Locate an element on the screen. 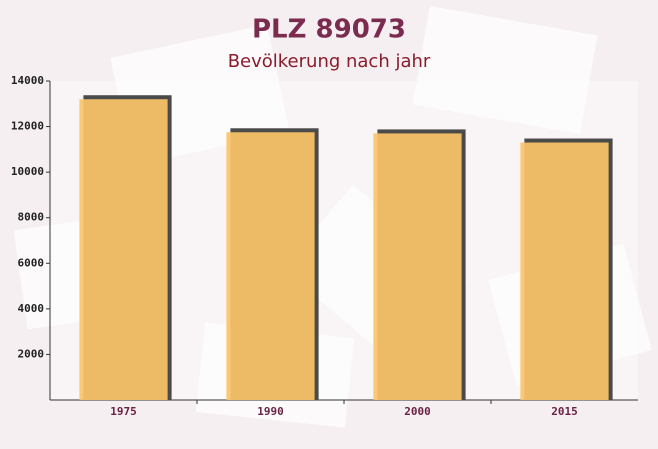 This screenshot has height=449, width=658. x-tick-label: 1990 is located at coordinates (270, 411).